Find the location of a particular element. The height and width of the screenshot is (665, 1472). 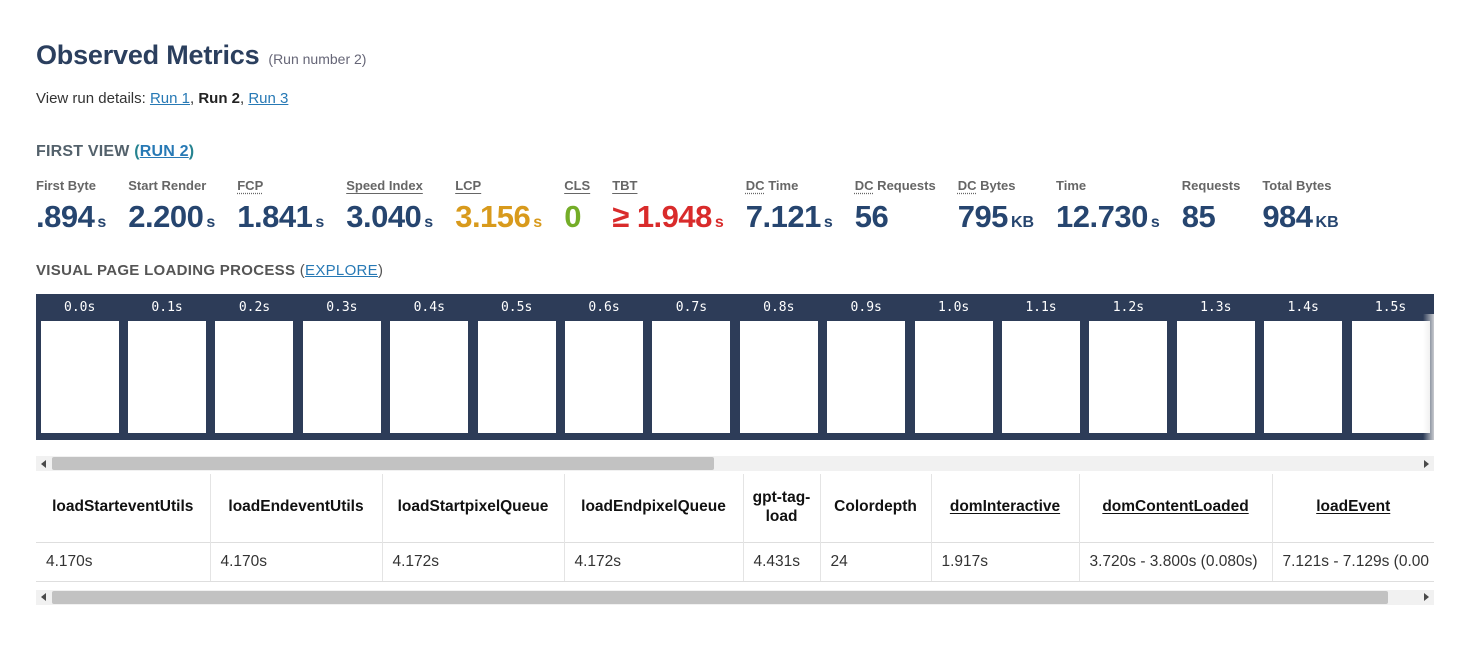

cell-domcontentloaded: 3.720s - 3.800s (0.080s) is located at coordinates (1176, 561).